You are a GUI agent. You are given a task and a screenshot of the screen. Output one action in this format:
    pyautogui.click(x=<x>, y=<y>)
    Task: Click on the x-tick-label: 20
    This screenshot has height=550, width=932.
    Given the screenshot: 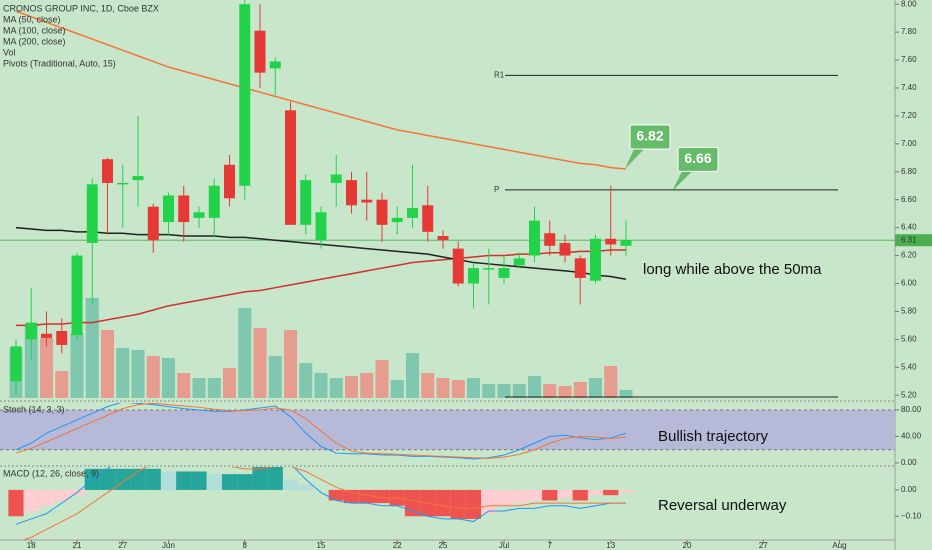 What is the action you would take?
    pyautogui.click(x=687, y=545)
    